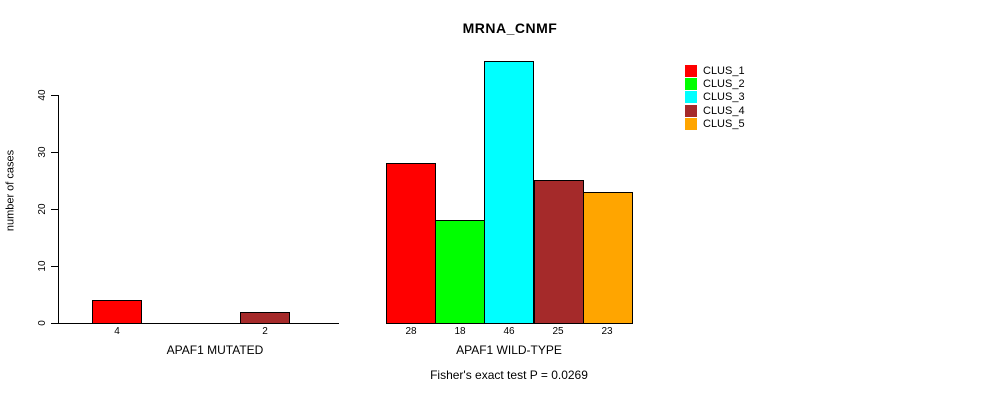  What do you see at coordinates (42, 323) in the screenshot?
I see `y-tick-label: 0` at bounding box center [42, 323].